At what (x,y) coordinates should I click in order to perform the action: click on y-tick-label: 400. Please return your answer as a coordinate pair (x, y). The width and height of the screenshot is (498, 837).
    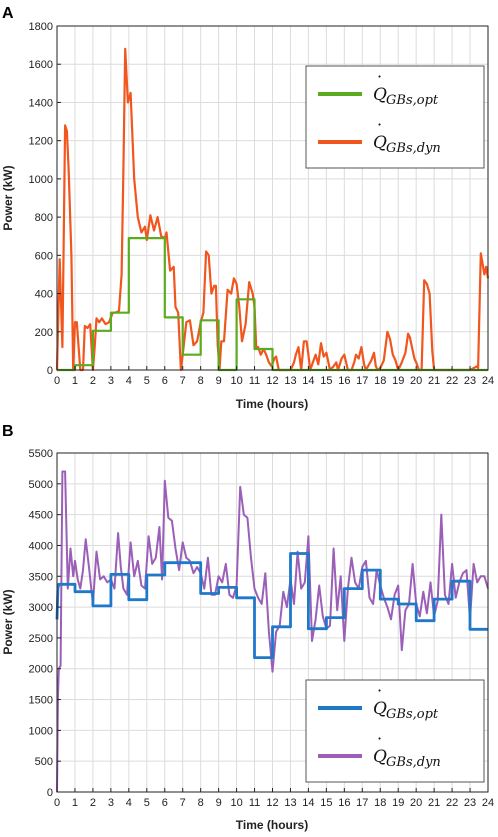
    Looking at the image, I should click on (44, 295).